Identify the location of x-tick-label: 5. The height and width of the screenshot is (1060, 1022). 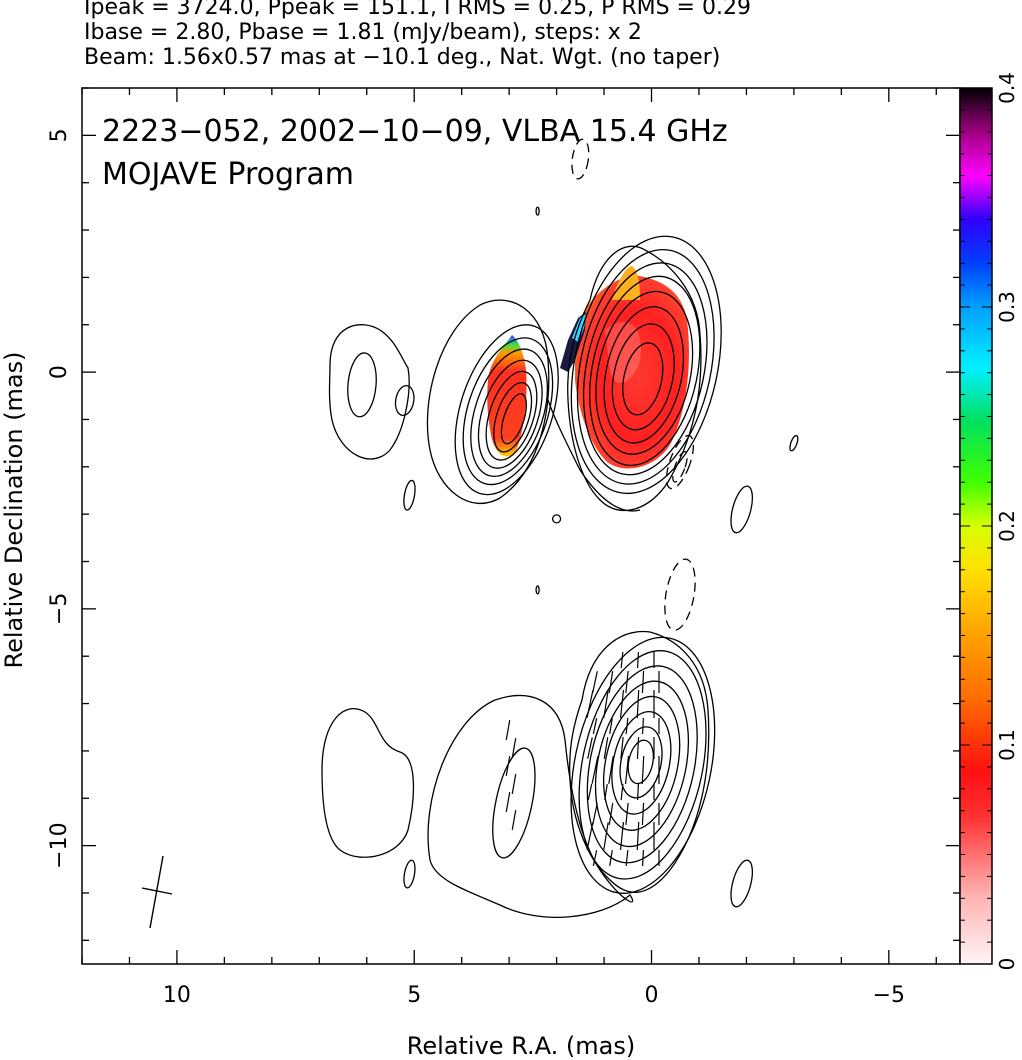
(414, 995).